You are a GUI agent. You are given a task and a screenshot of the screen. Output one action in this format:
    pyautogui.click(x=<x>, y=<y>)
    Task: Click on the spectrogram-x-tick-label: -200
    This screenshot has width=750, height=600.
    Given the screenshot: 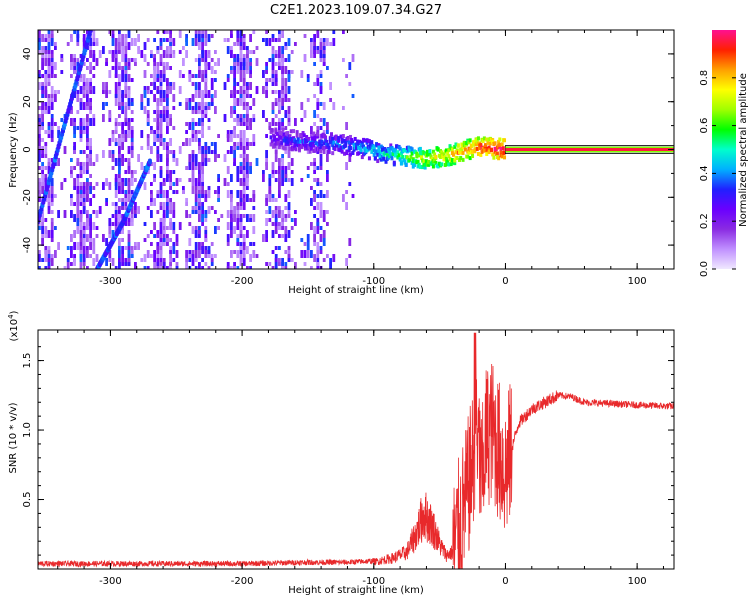 What is the action you would take?
    pyautogui.click(x=242, y=281)
    